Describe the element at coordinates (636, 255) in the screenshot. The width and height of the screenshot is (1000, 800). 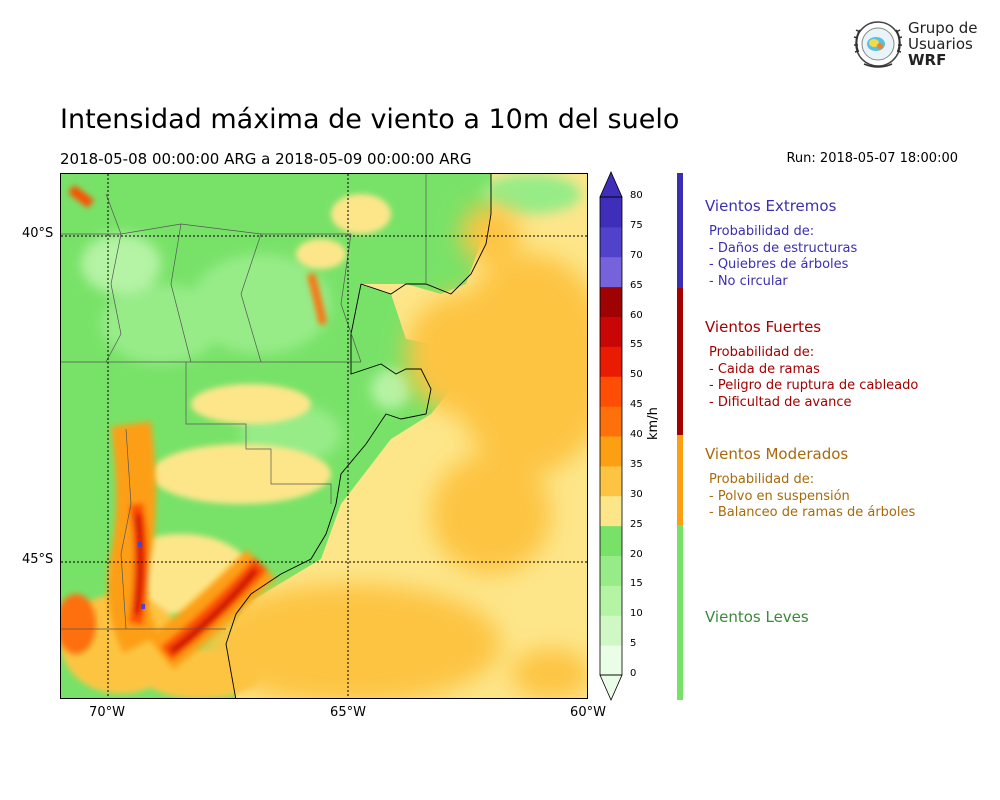
I see `colorbar-tick-label: 70` at that location.